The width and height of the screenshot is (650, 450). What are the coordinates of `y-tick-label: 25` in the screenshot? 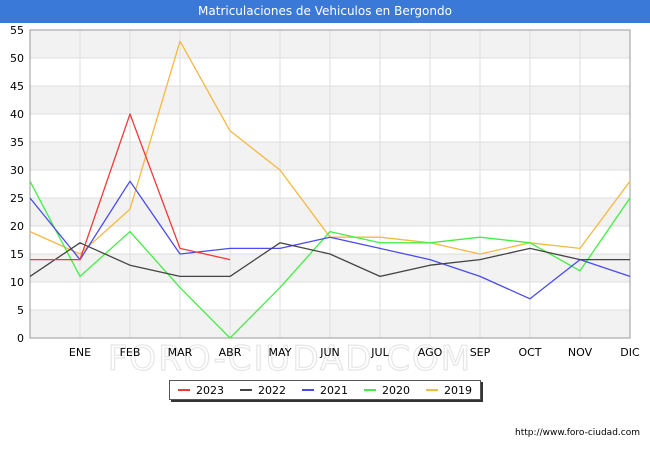 It's located at (17, 198).